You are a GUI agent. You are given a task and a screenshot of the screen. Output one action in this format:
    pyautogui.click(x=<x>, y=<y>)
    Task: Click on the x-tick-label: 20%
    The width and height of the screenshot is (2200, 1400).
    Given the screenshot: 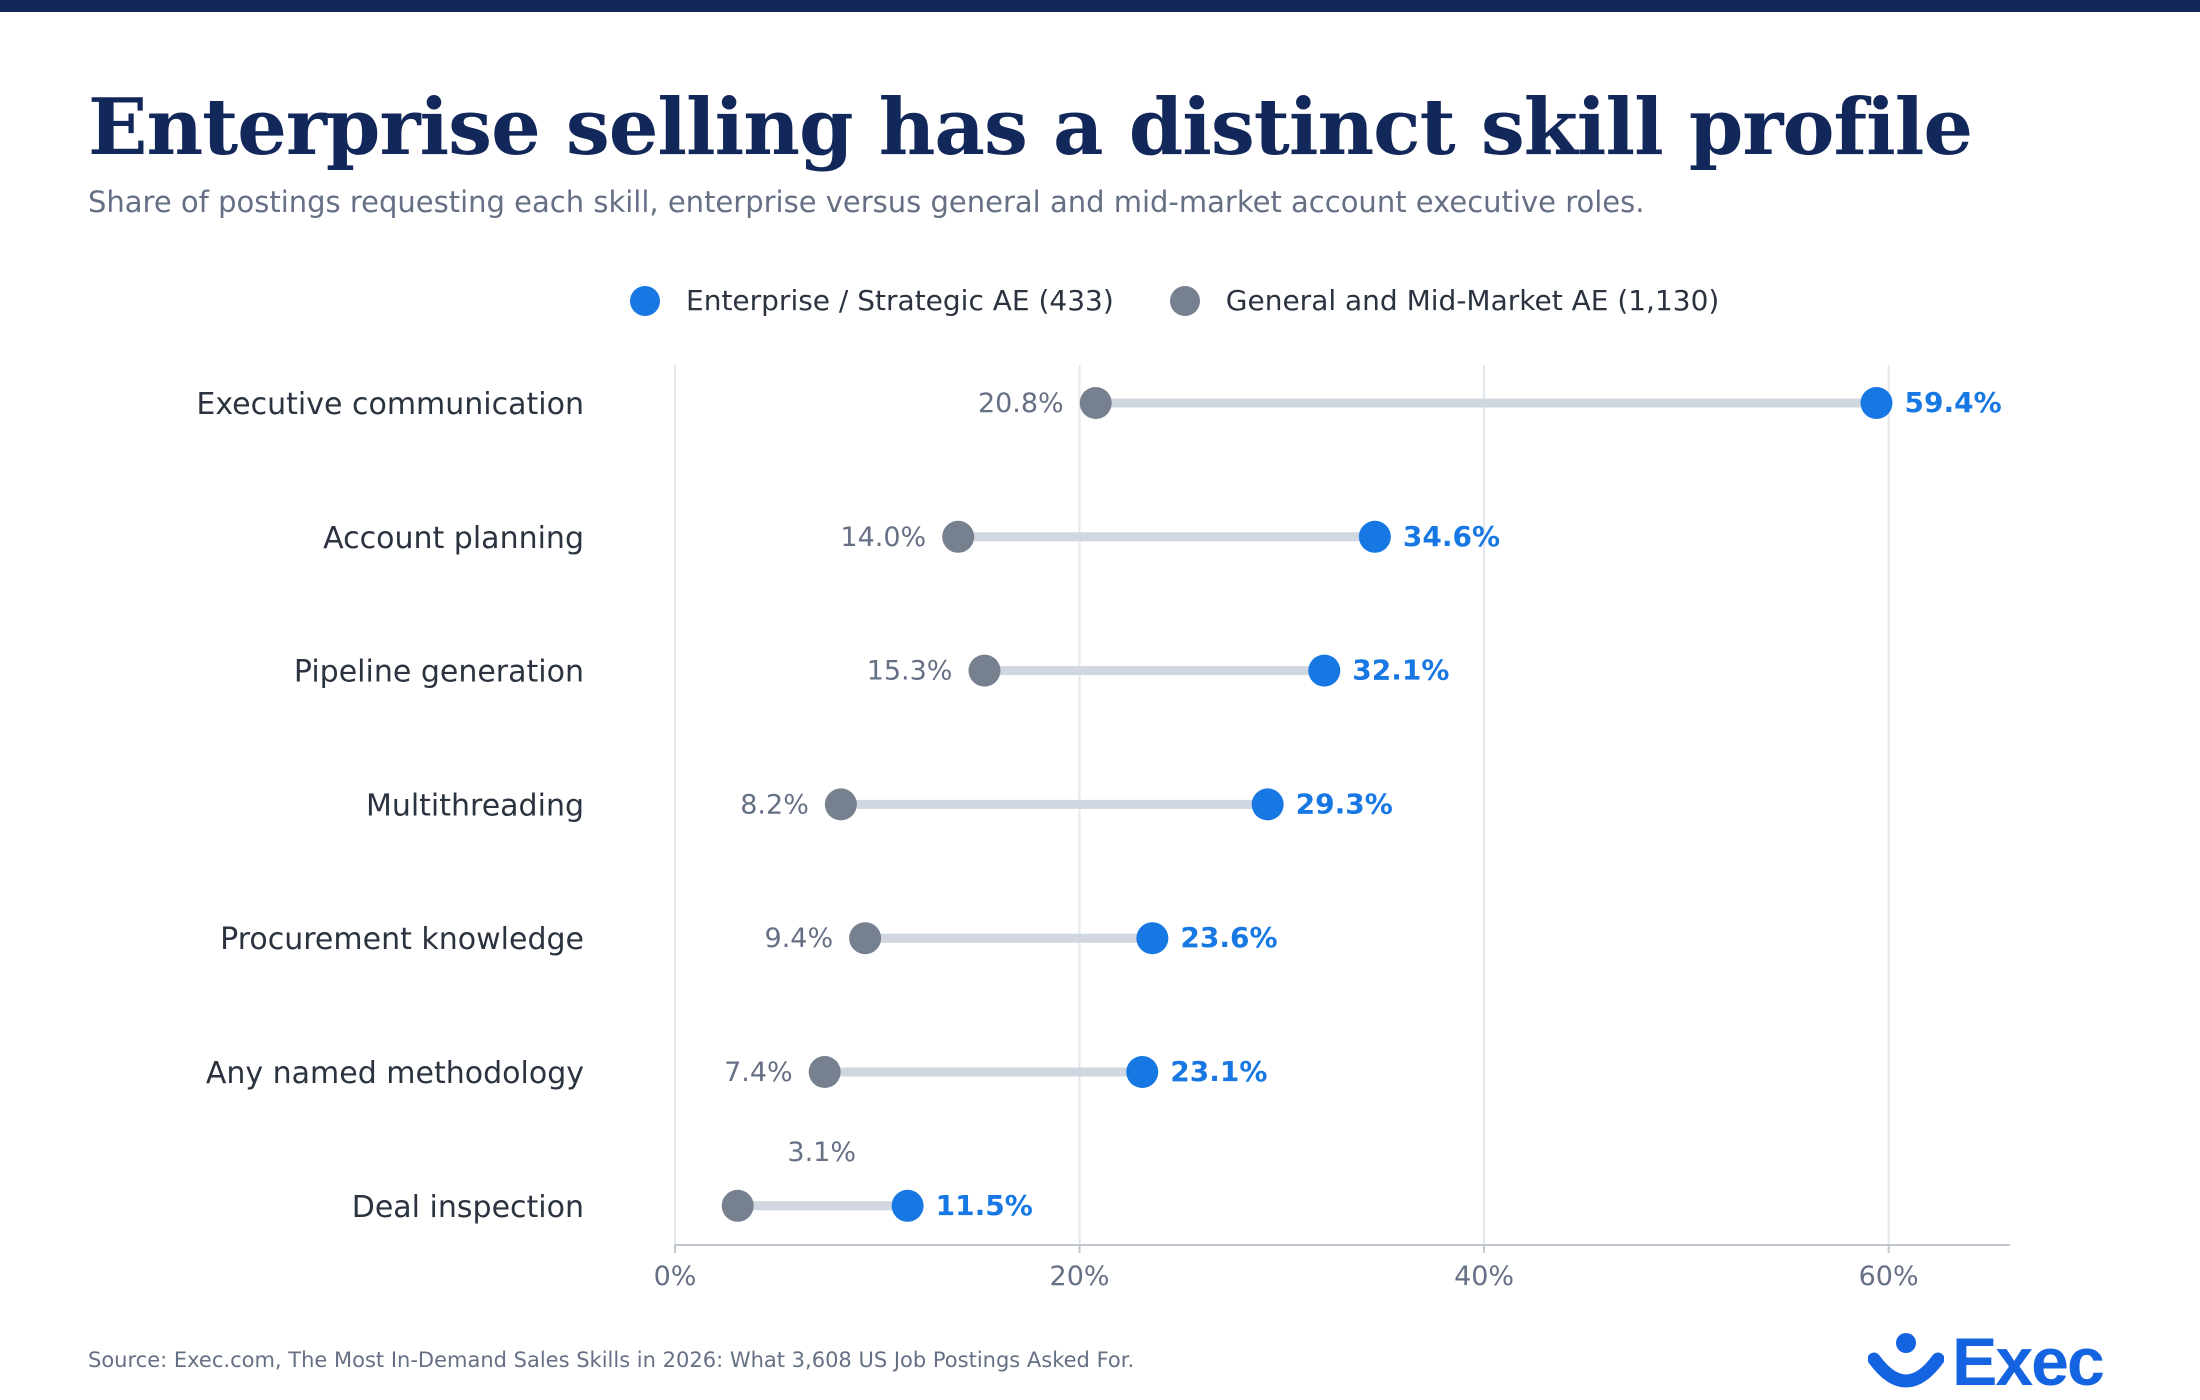 What is the action you would take?
    pyautogui.click(x=1080, y=1276)
    